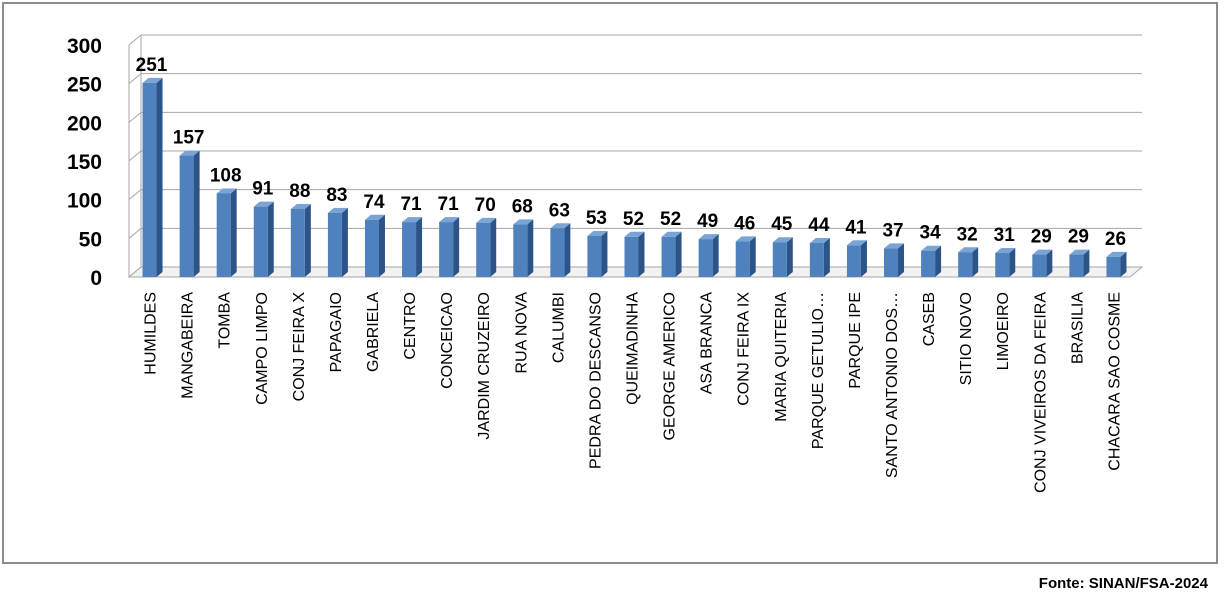 This screenshot has height=598, width=1230. I want to click on data-label: 44, so click(819, 225).